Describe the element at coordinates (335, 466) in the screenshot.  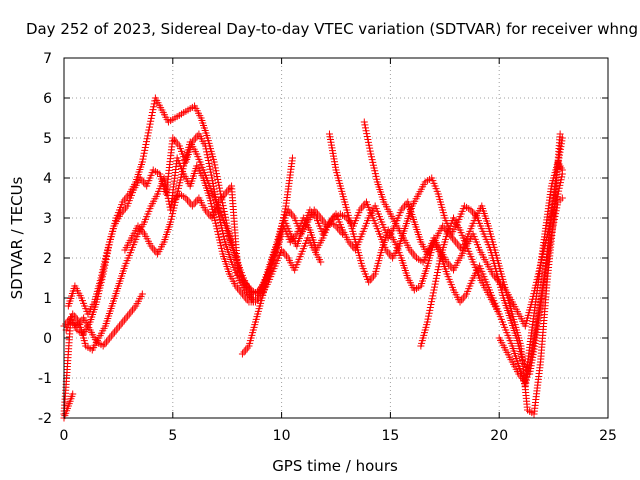
I see `x-axis-label: GPS time / hours` at that location.